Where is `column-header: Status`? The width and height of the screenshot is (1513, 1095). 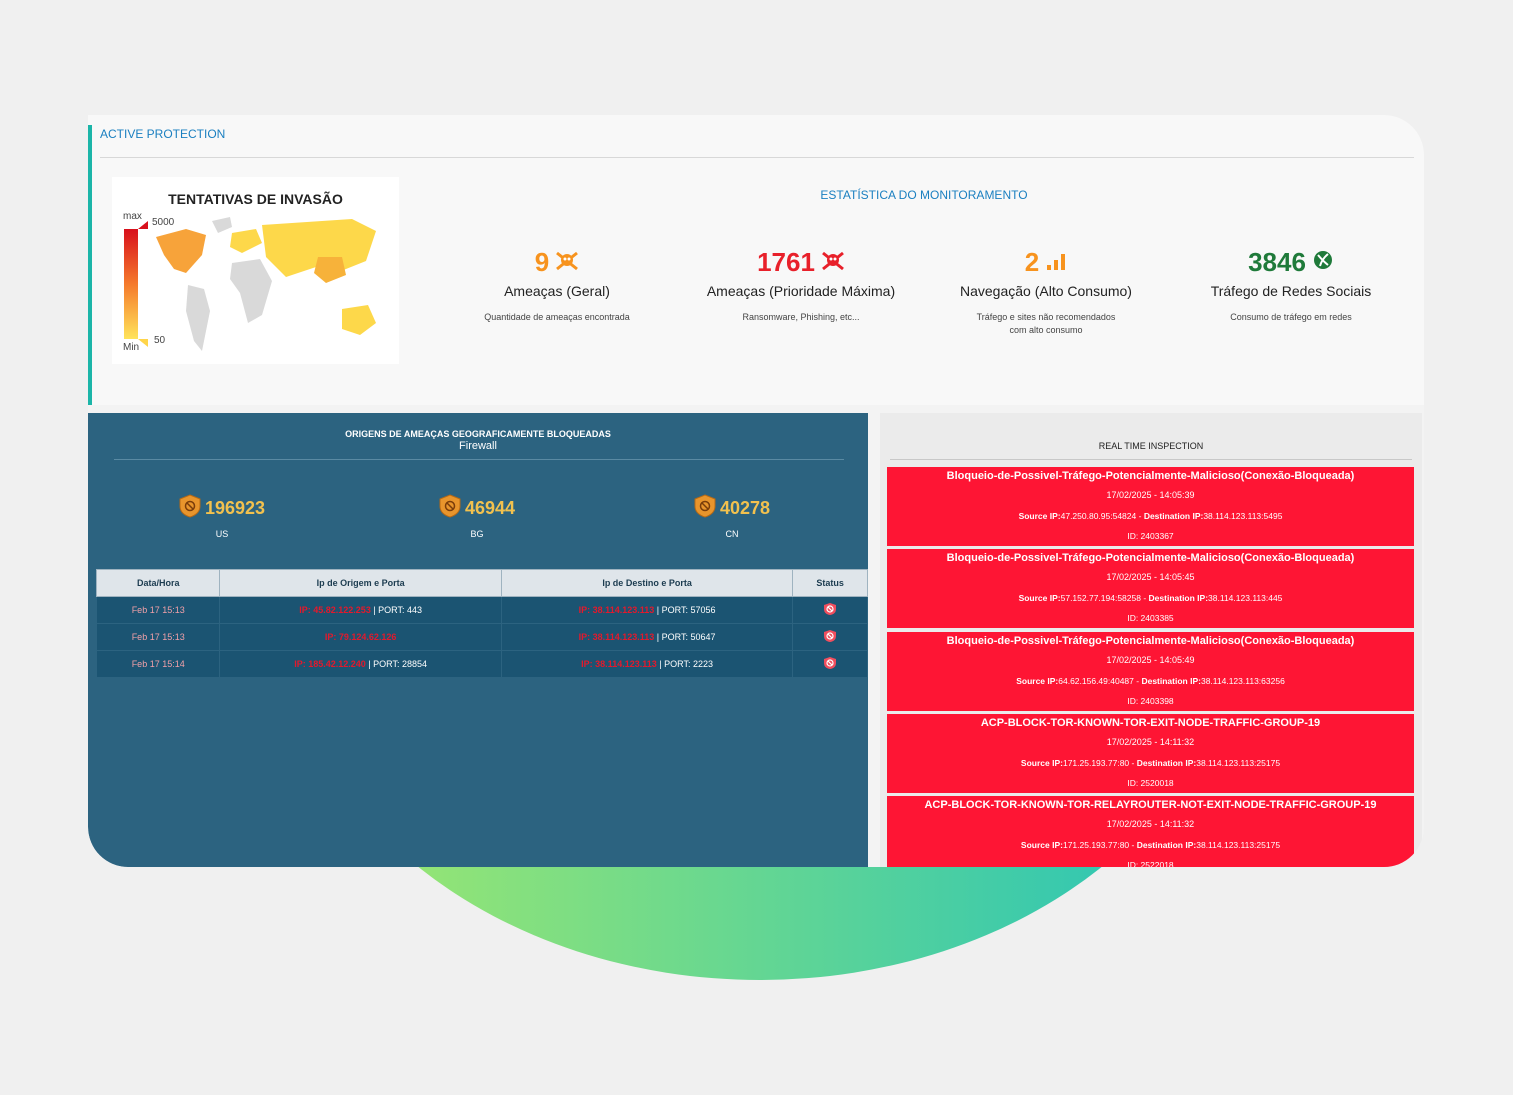 column-header: Status is located at coordinates (830, 583).